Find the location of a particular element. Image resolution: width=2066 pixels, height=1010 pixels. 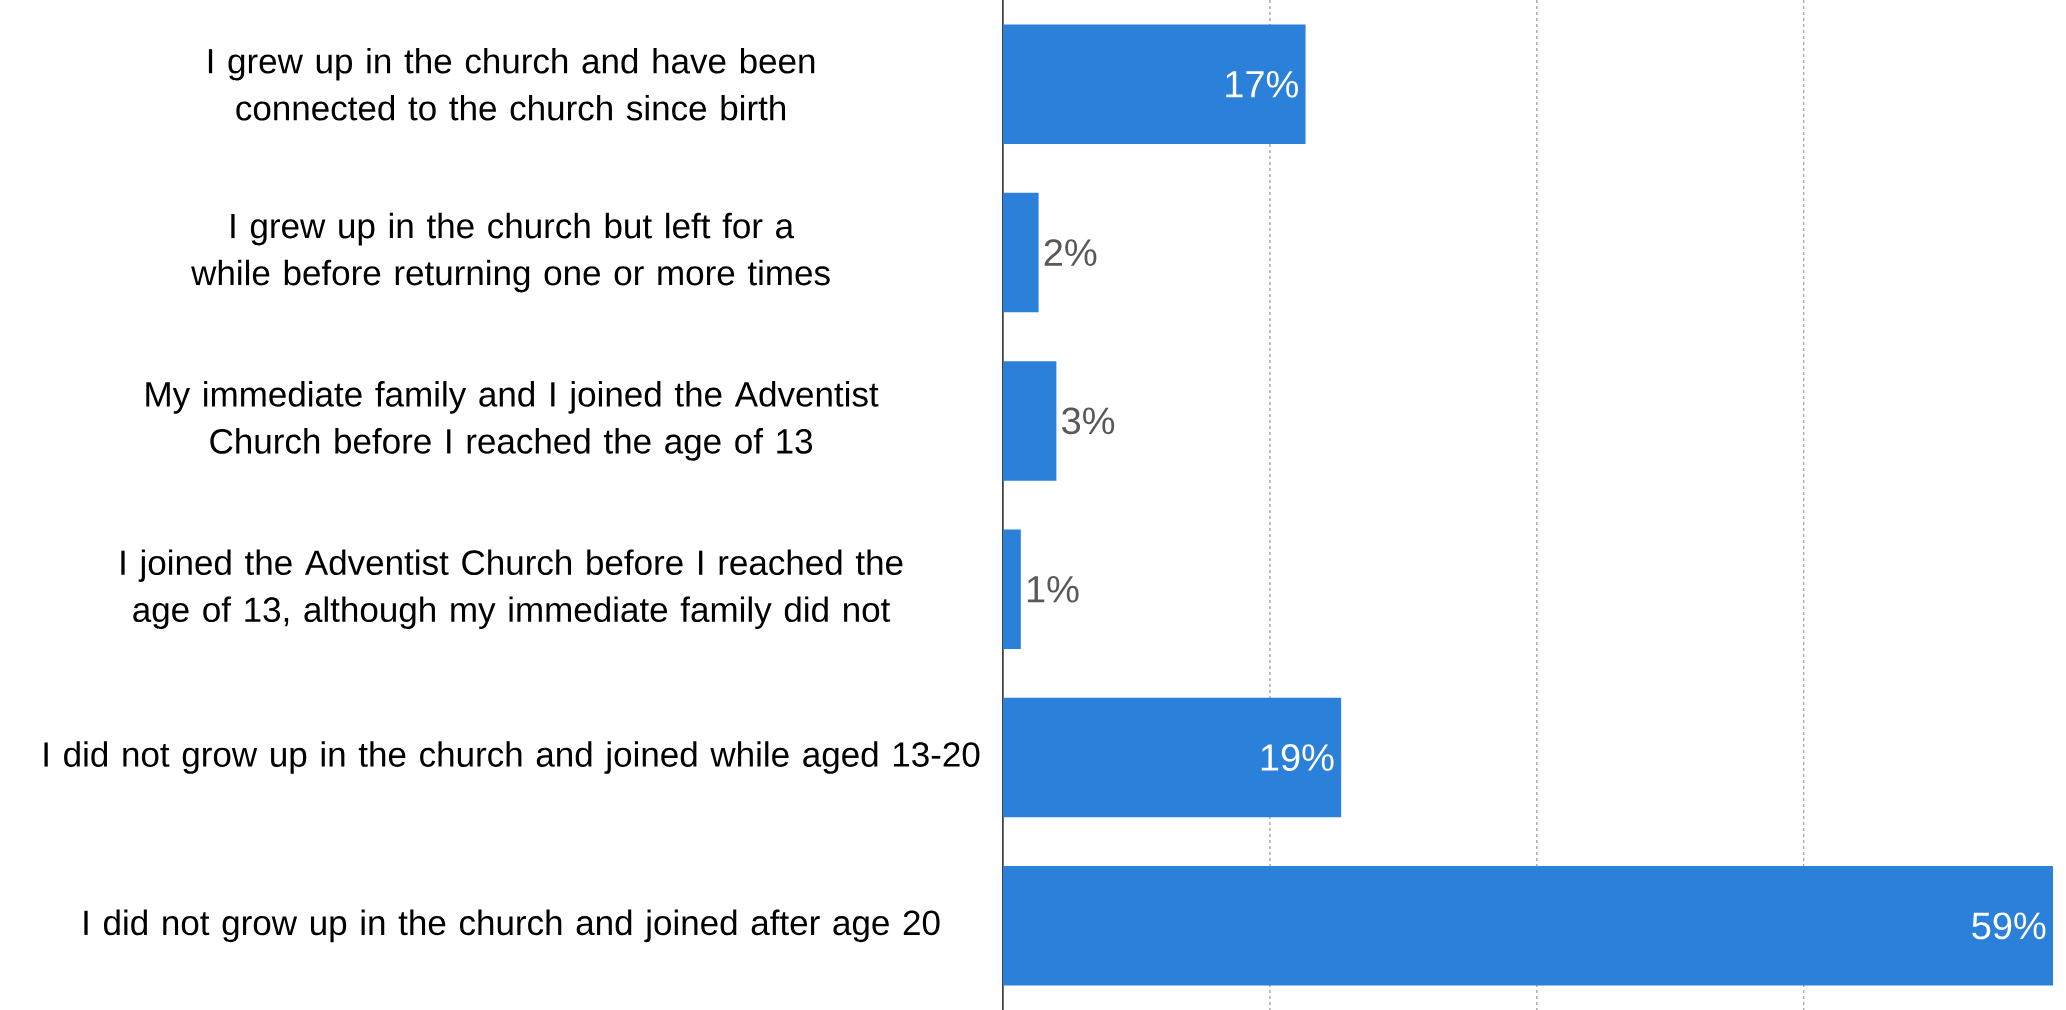

y-tick-label: I did not grow up in the church and joined while aged 13-20 is located at coordinates (512, 757).